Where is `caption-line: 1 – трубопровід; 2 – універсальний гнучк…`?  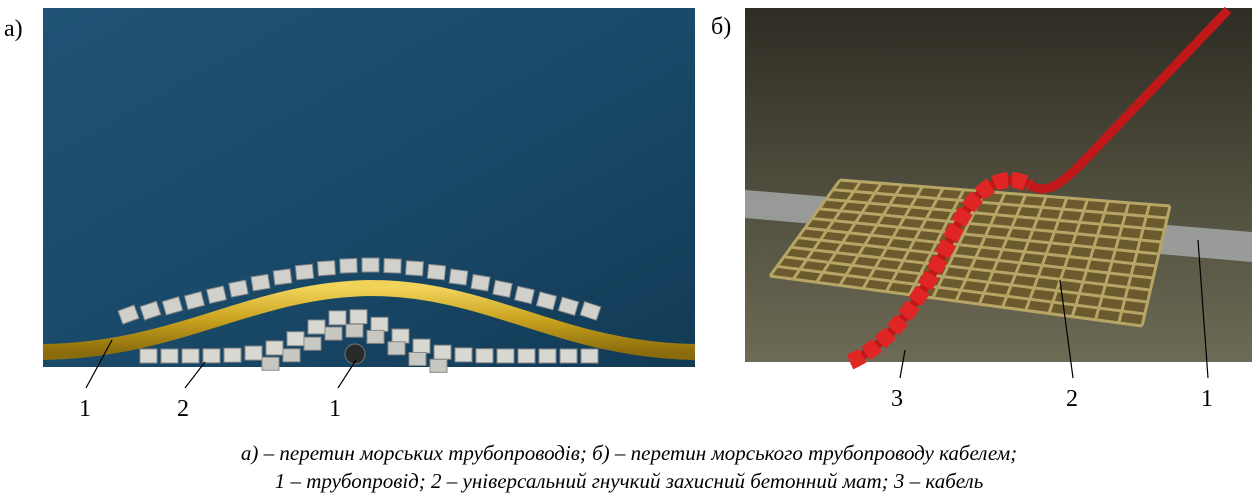 caption-line: 1 – трубопровід; 2 – універсальний гнучк… is located at coordinates (629, 481).